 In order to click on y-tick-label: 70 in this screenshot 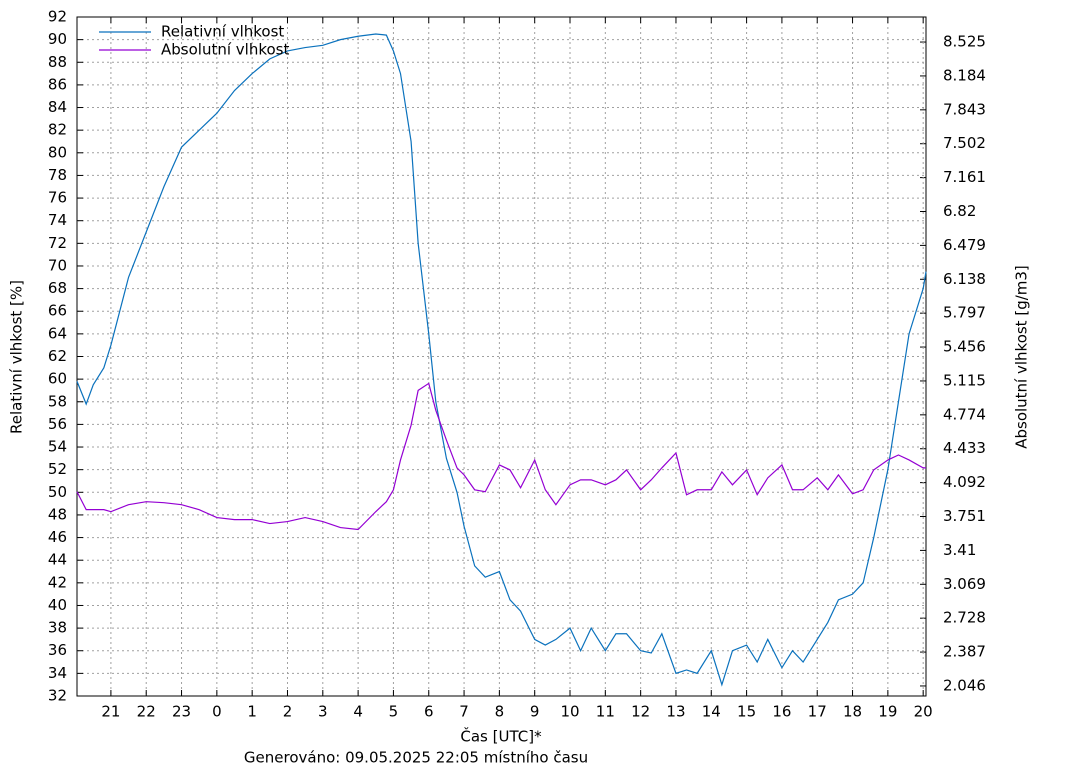, I will do `click(57, 265)`.